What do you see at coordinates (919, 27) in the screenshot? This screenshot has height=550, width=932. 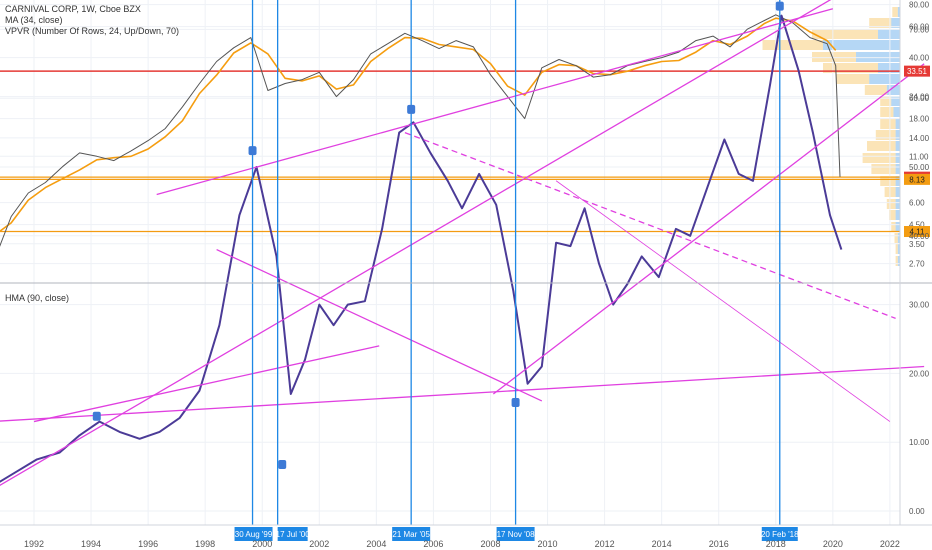 I see `price-tick-label: 60.00` at bounding box center [919, 27].